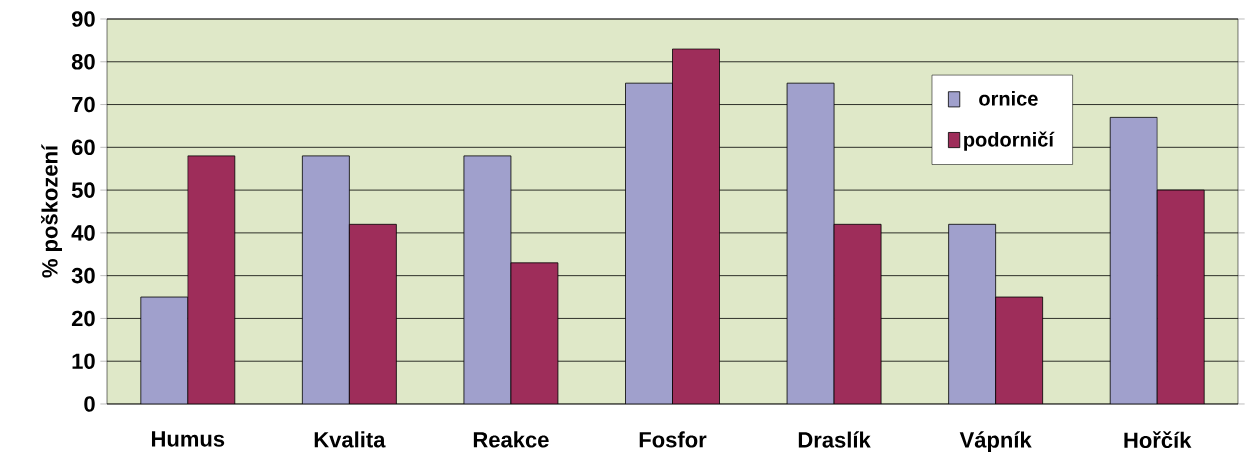  Describe the element at coordinates (83, 104) in the screenshot. I see `y-tick-label: 70` at that location.